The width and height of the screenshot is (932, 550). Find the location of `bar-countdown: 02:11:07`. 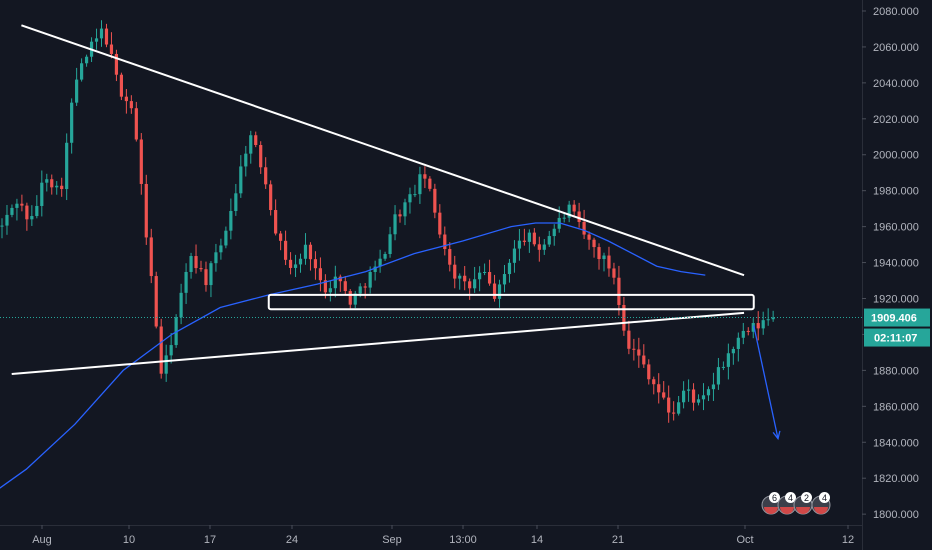

bar-countdown: 02:11:07 is located at coordinates (895, 339).